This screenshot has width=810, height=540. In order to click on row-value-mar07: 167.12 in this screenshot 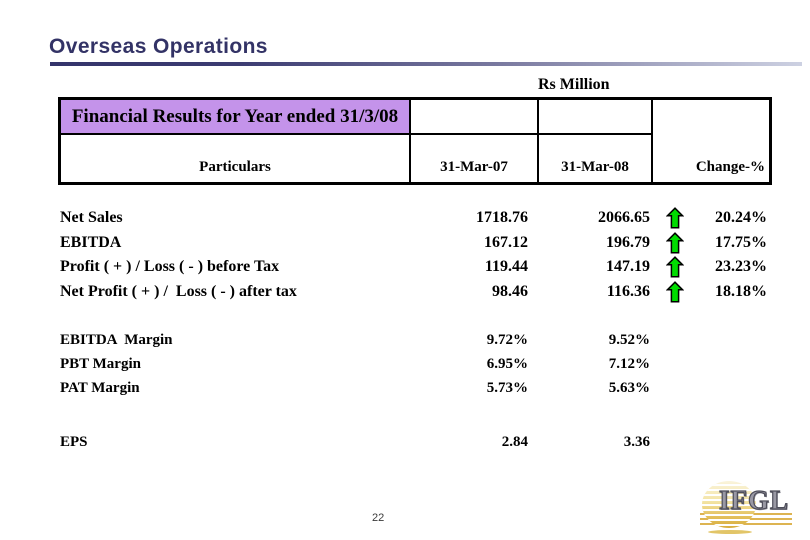, I will do `click(506, 242)`.